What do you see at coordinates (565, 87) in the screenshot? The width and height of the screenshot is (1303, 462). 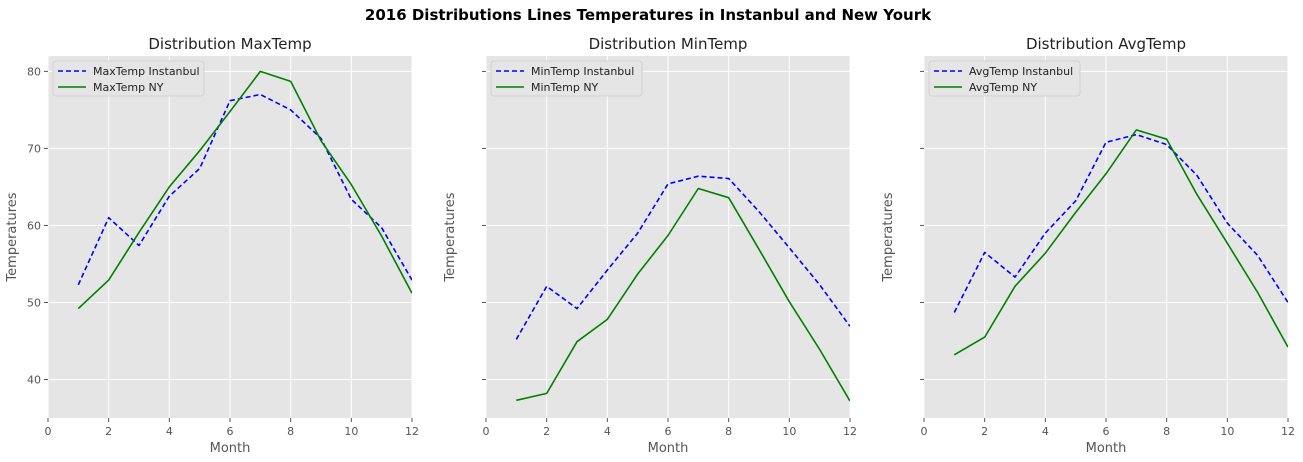 I see `legend-entry: MinTemp NY` at bounding box center [565, 87].